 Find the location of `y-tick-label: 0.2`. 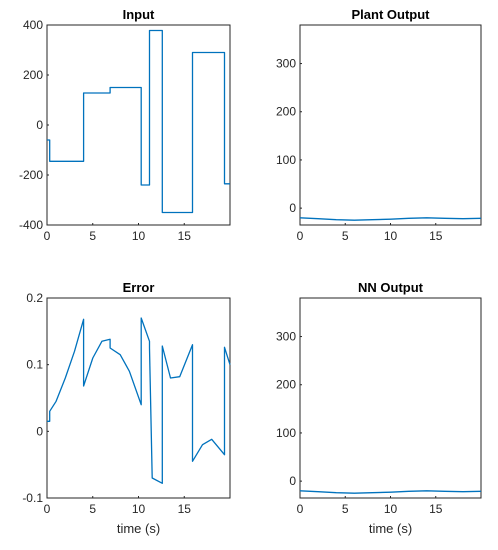

y-tick-label: 0.2 is located at coordinates (34, 298).